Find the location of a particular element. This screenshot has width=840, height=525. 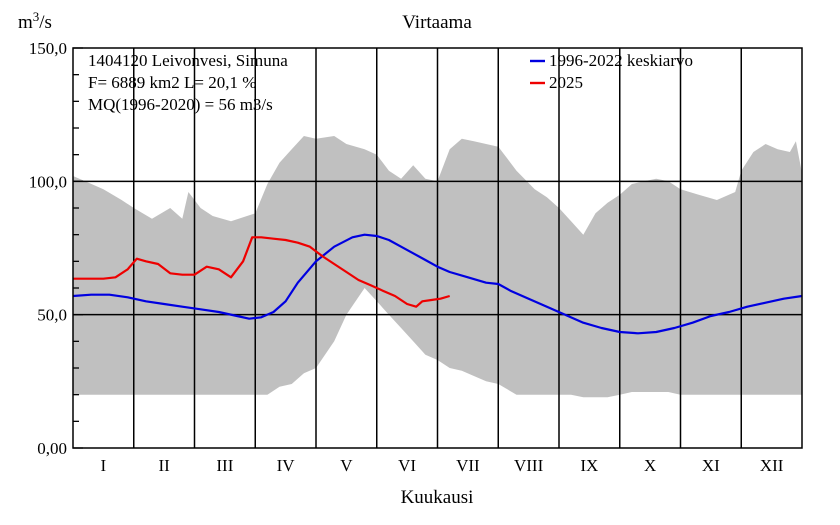

y-axis-label-tail: /s is located at coordinates (45, 22).